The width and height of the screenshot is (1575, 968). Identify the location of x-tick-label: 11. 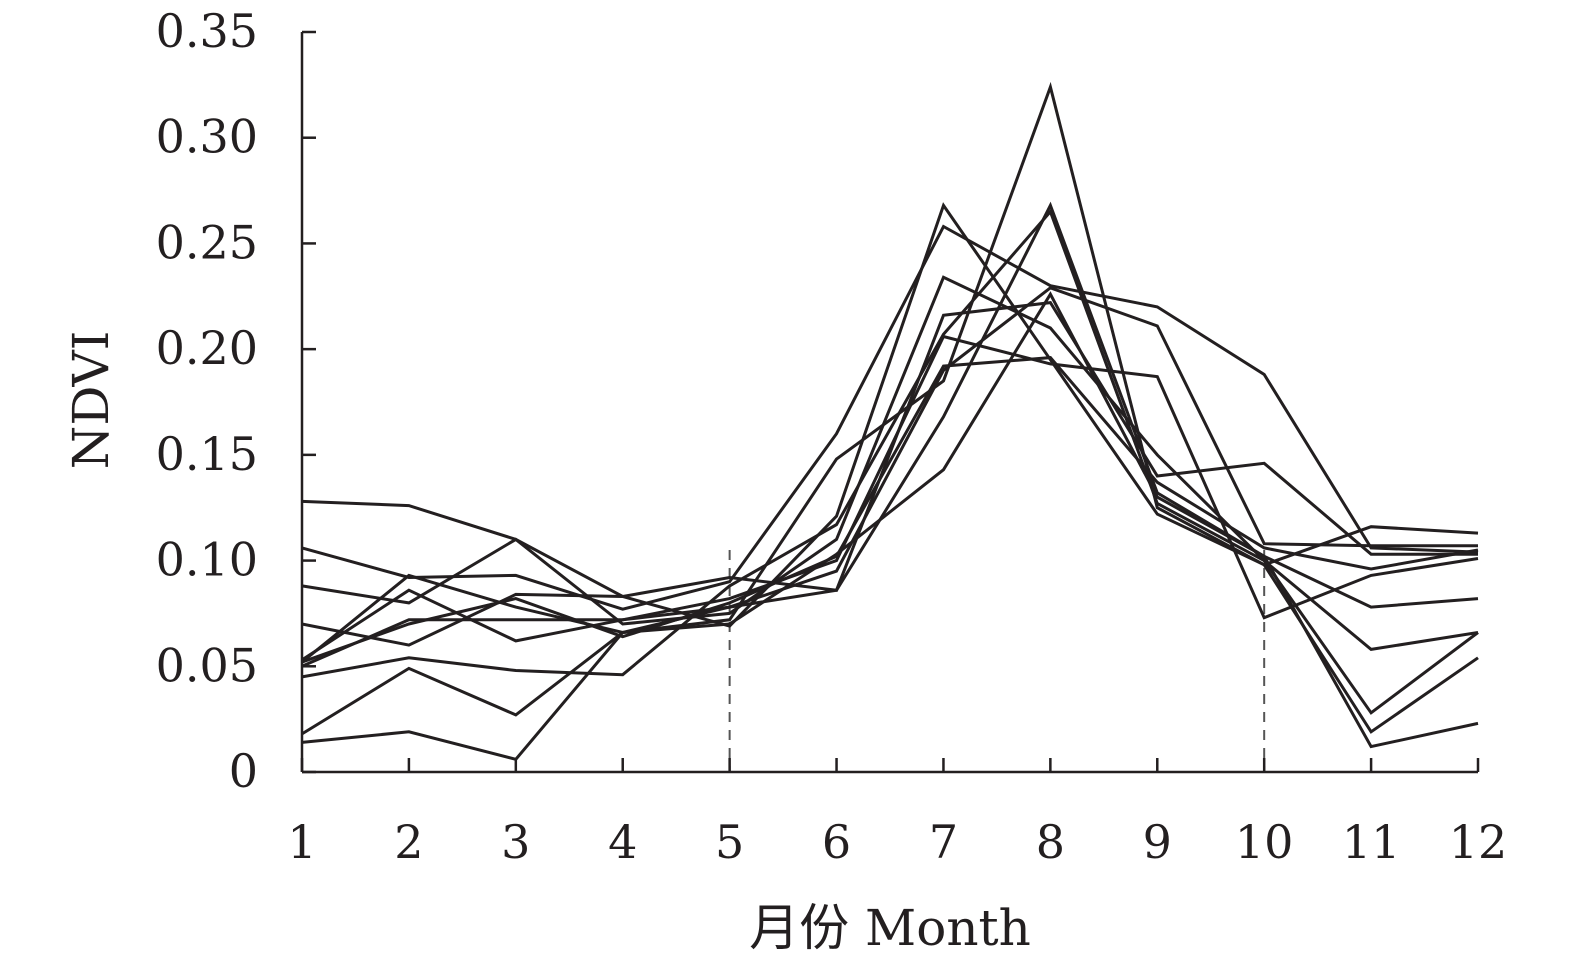
(1371, 842).